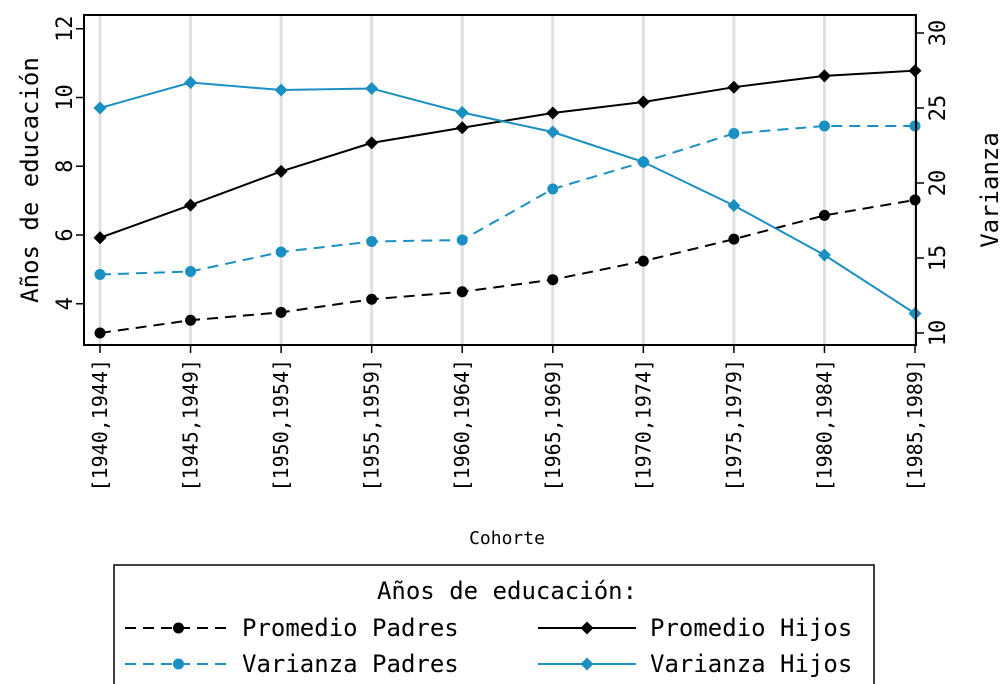 The height and width of the screenshot is (684, 1000). Describe the element at coordinates (100, 425) in the screenshot. I see `x-tick-label: [1940,1944]` at that location.